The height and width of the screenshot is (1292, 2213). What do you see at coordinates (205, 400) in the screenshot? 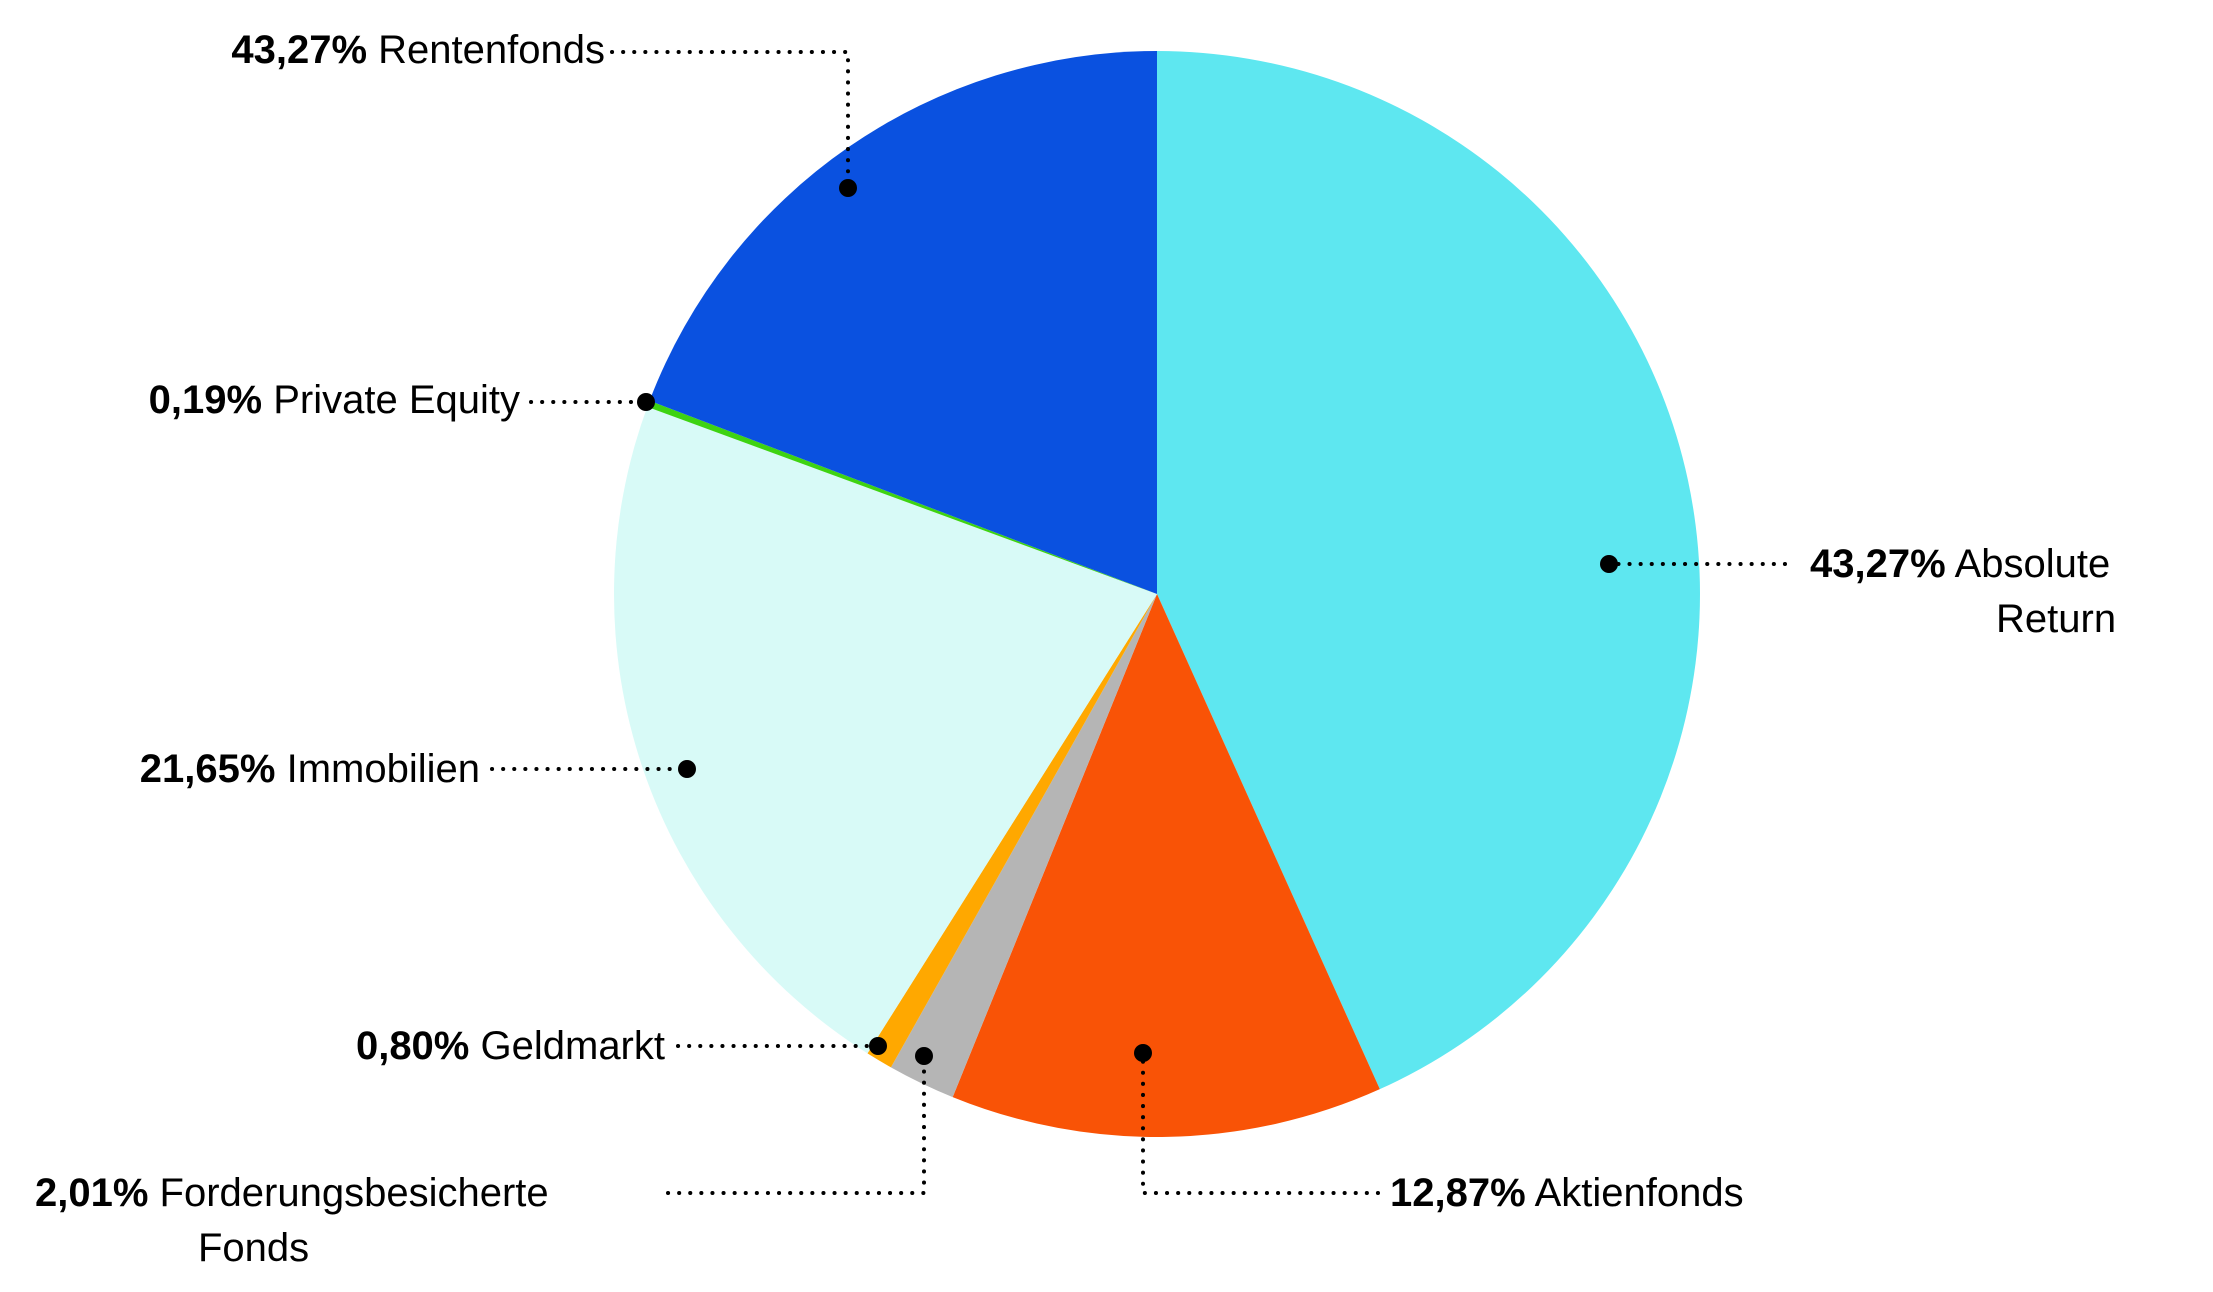
I see `private-equity-percent: 0,19%` at bounding box center [205, 400].